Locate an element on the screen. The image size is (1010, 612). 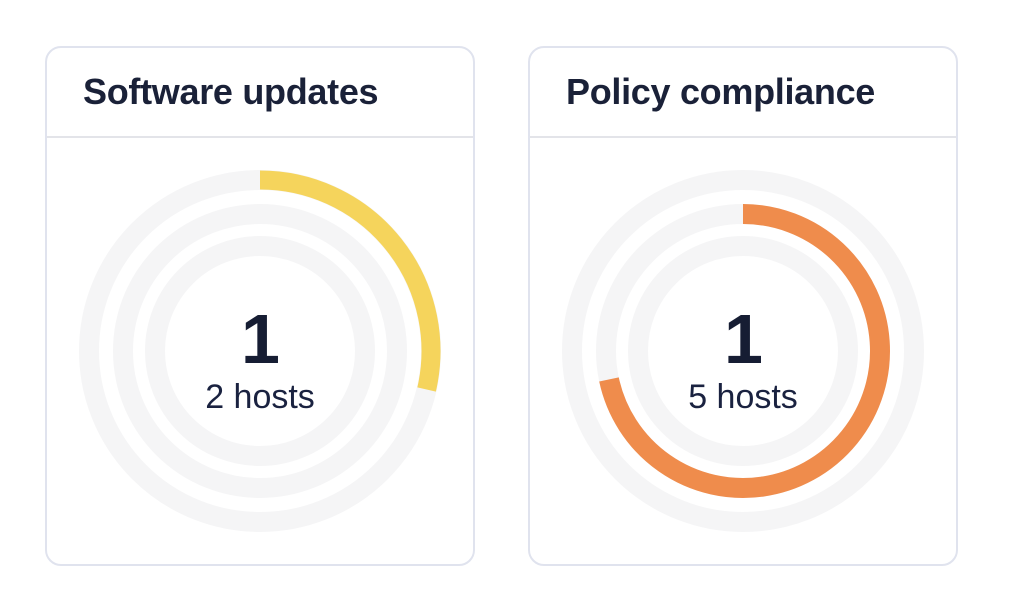
policy-compliance-card-title: Policy compliance is located at coordinates (721, 91).